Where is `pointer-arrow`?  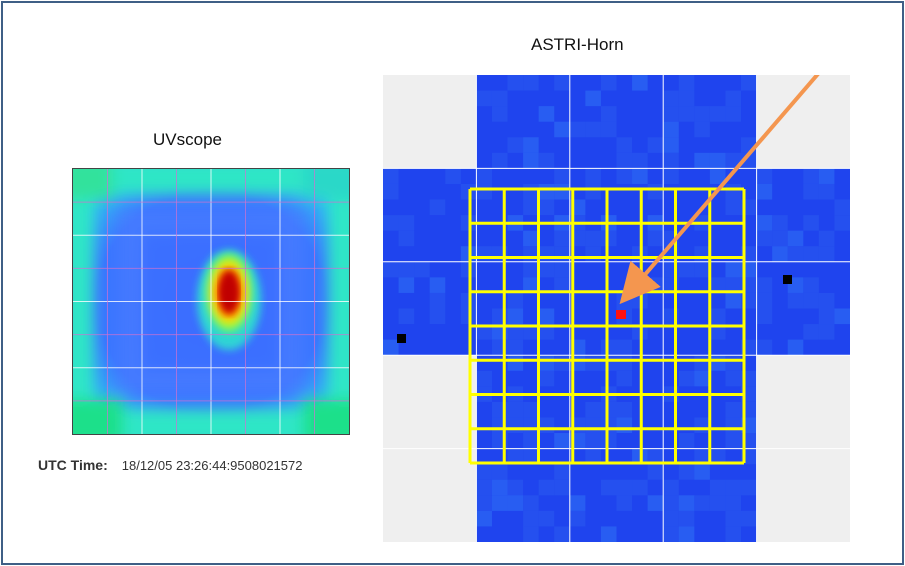 pointer-arrow is located at coordinates (719, 190).